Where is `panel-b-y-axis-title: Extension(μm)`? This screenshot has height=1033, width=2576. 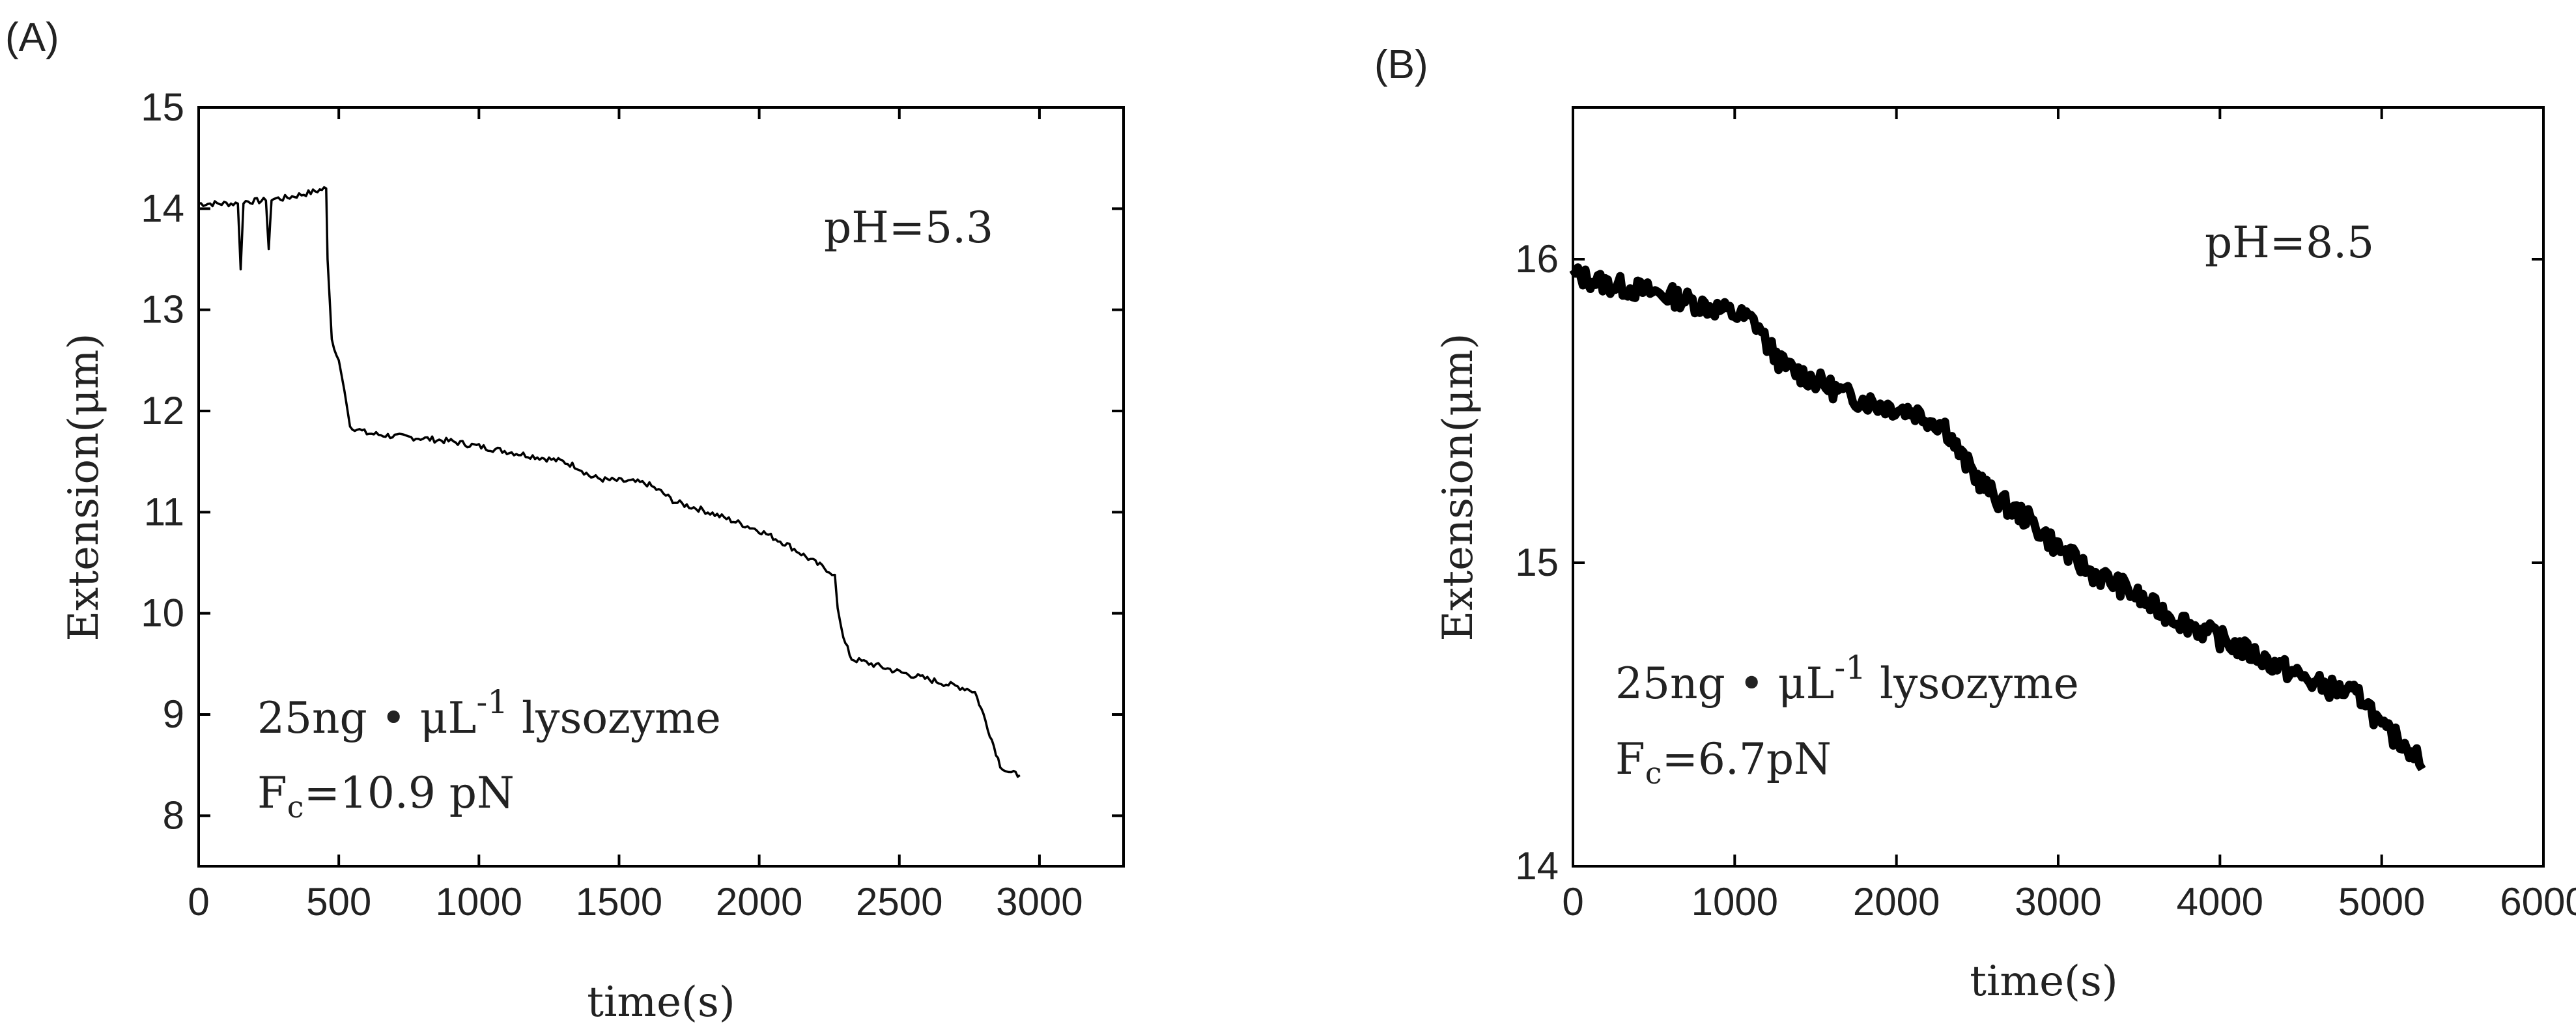 panel-b-y-axis-title: Extension(μm) is located at coordinates (1458, 487).